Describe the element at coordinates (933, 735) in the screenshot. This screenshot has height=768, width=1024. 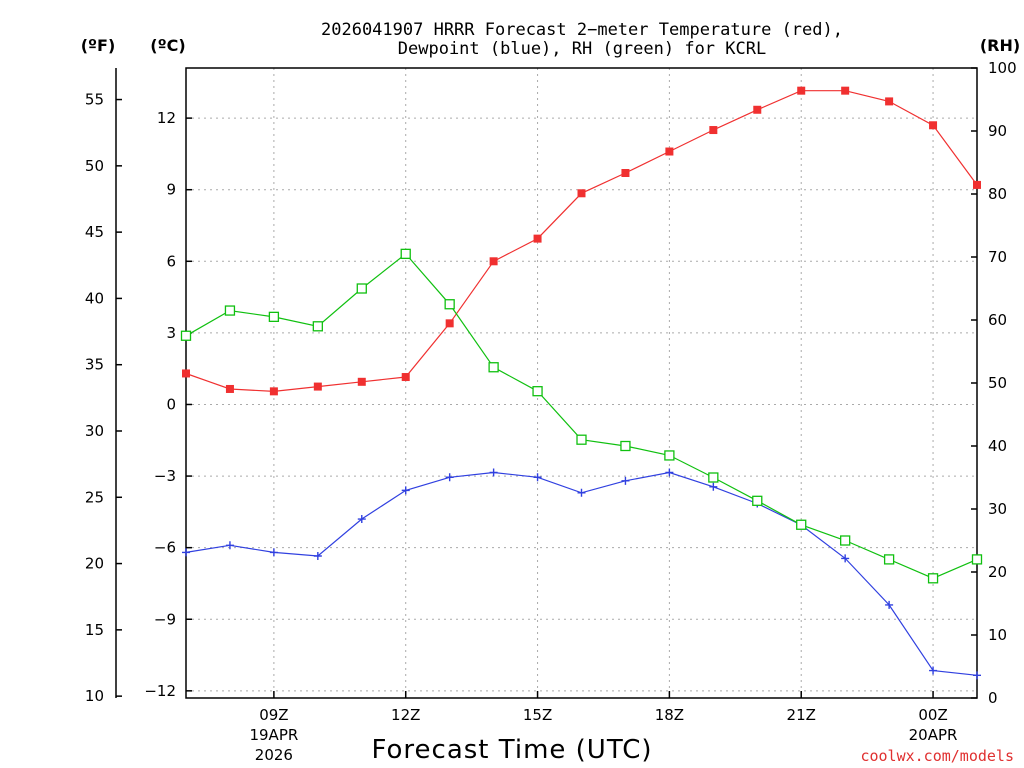
I see `date-label: 20APR` at that location.